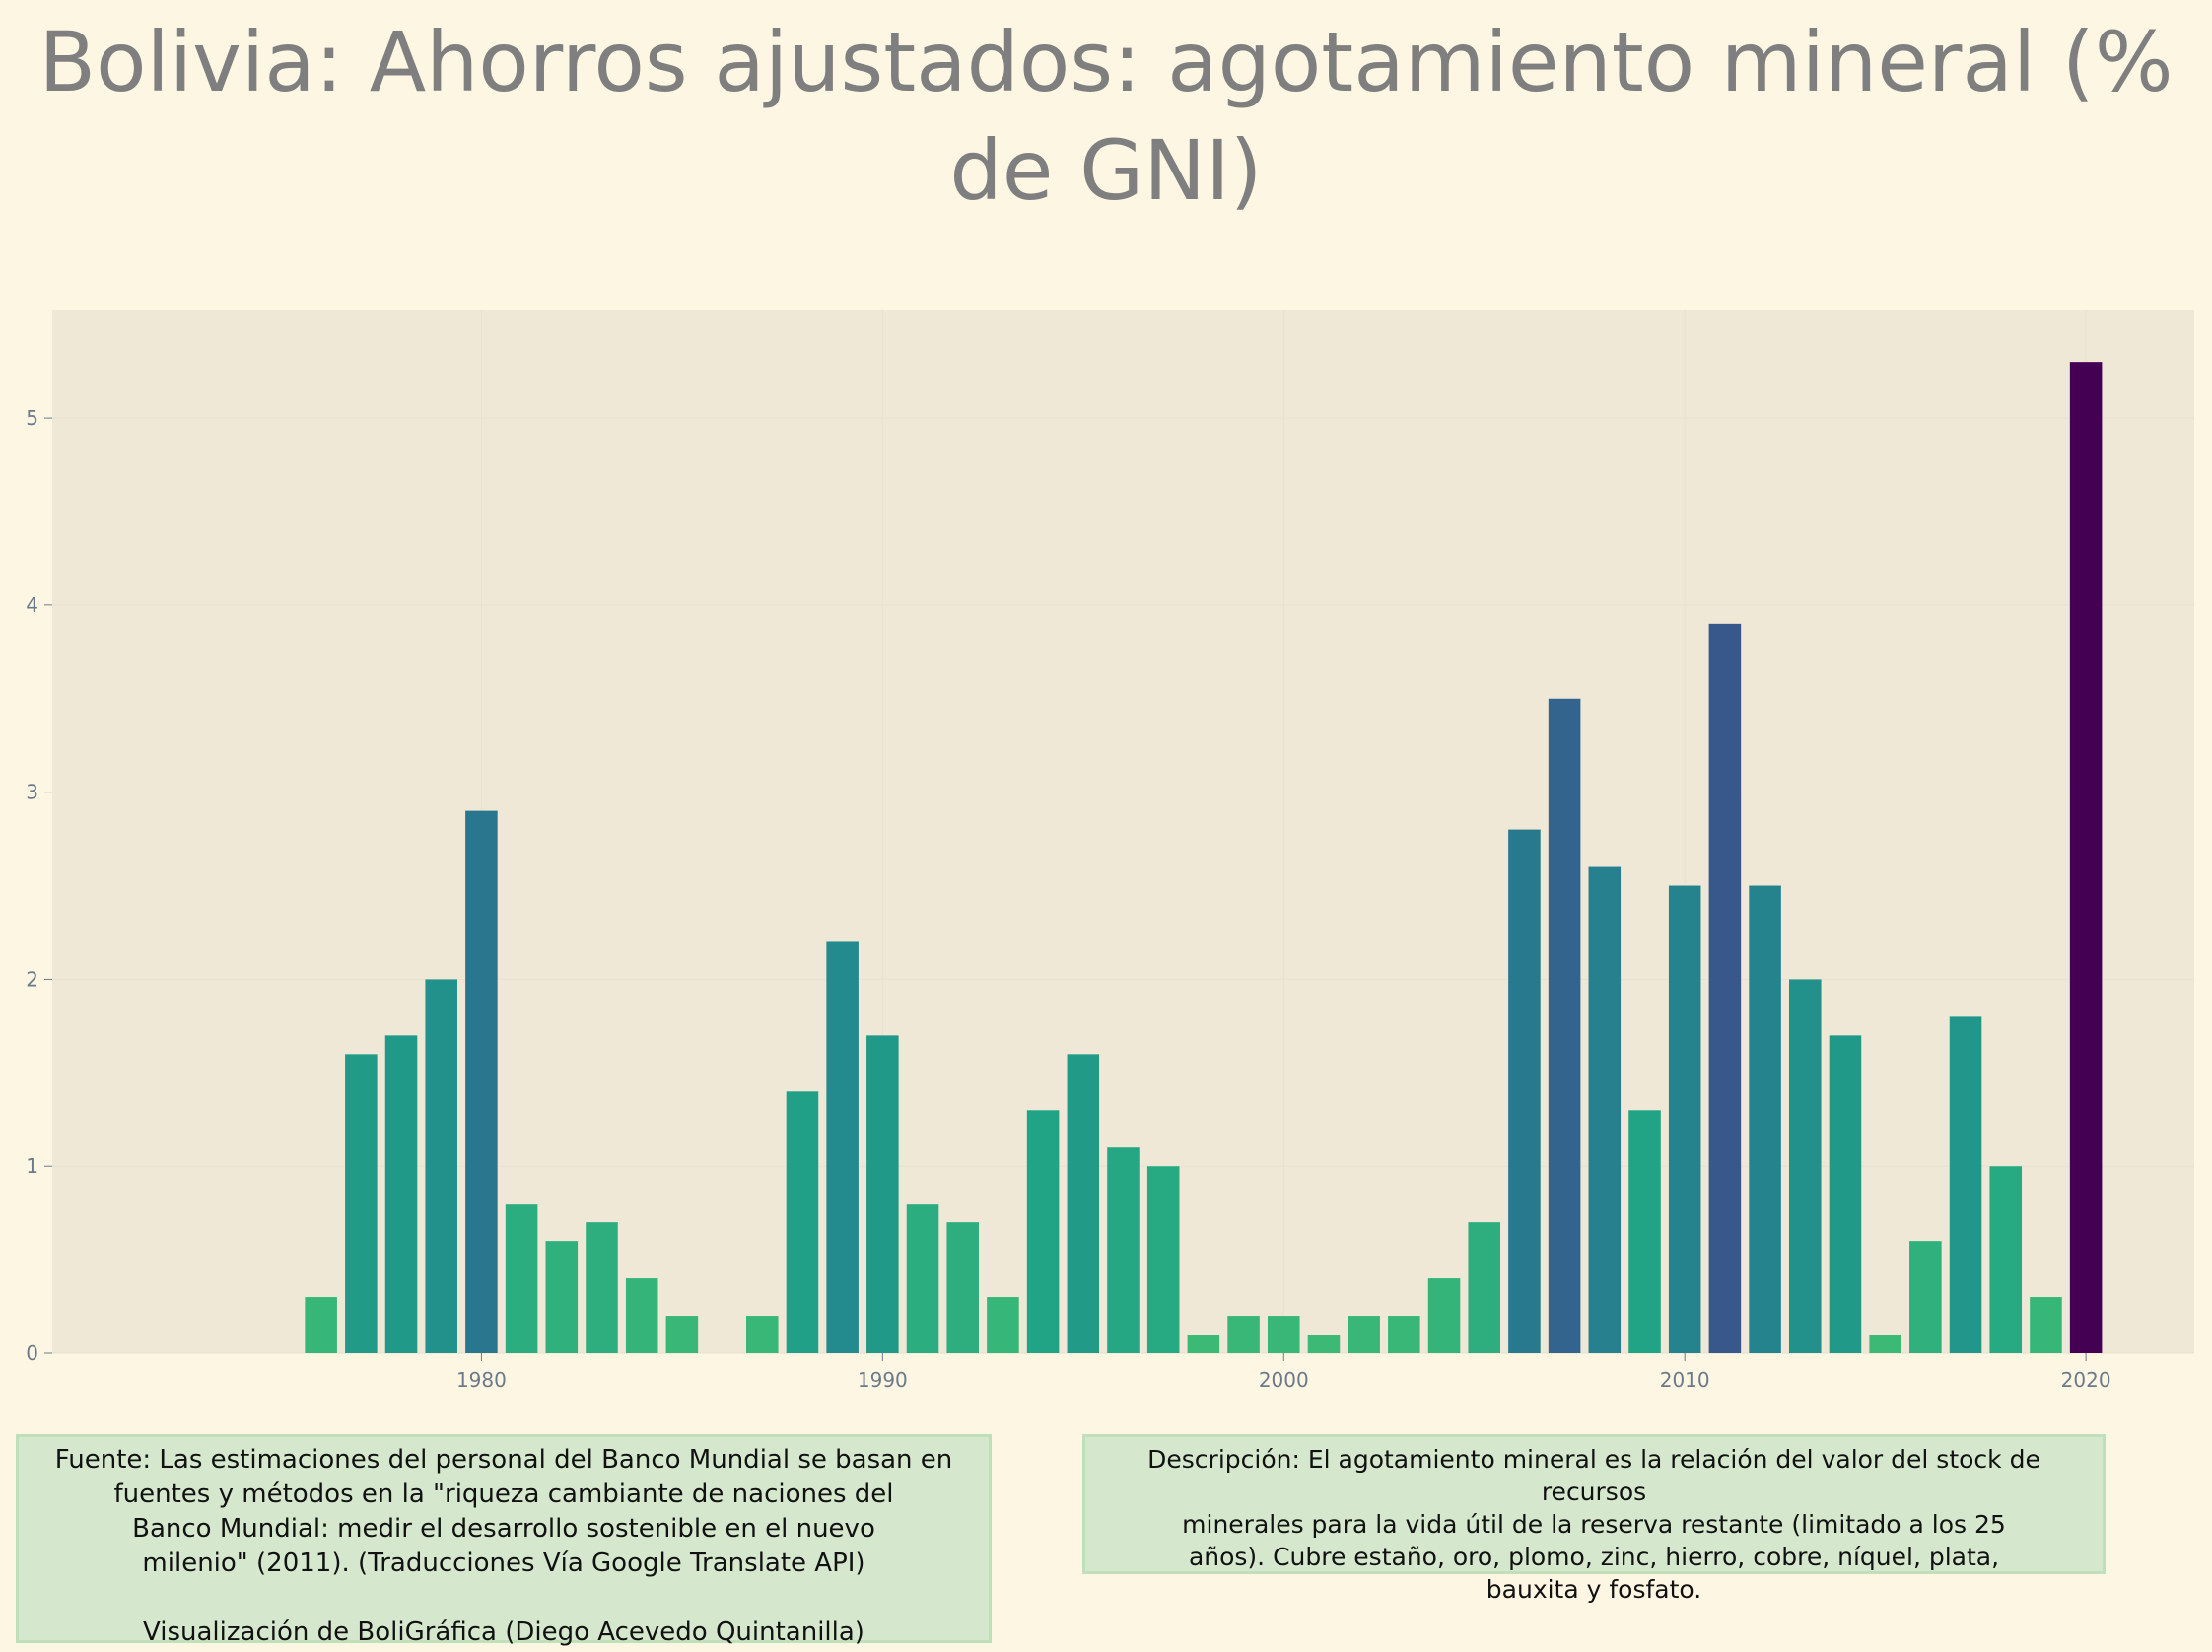  I want to click on y-tick-label: 5, so click(32, 418).